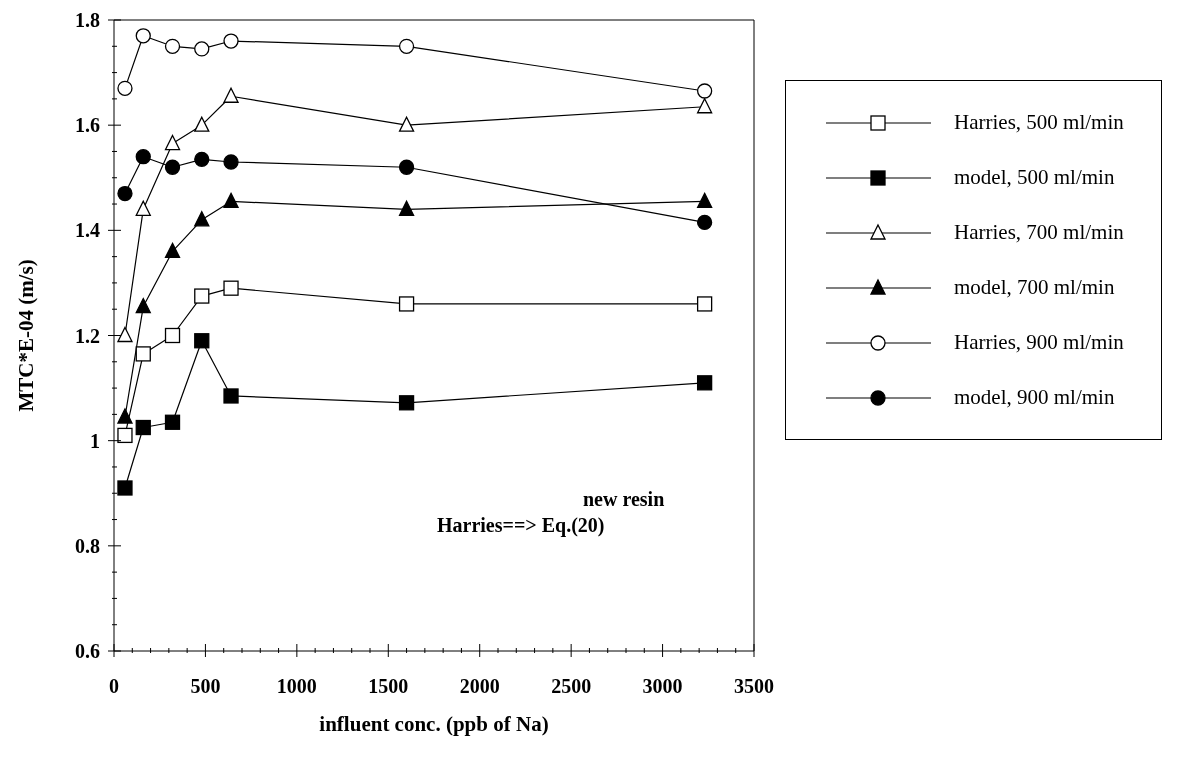  What do you see at coordinates (87, 335) in the screenshot?
I see `y-tick-label: 1.2` at bounding box center [87, 335].